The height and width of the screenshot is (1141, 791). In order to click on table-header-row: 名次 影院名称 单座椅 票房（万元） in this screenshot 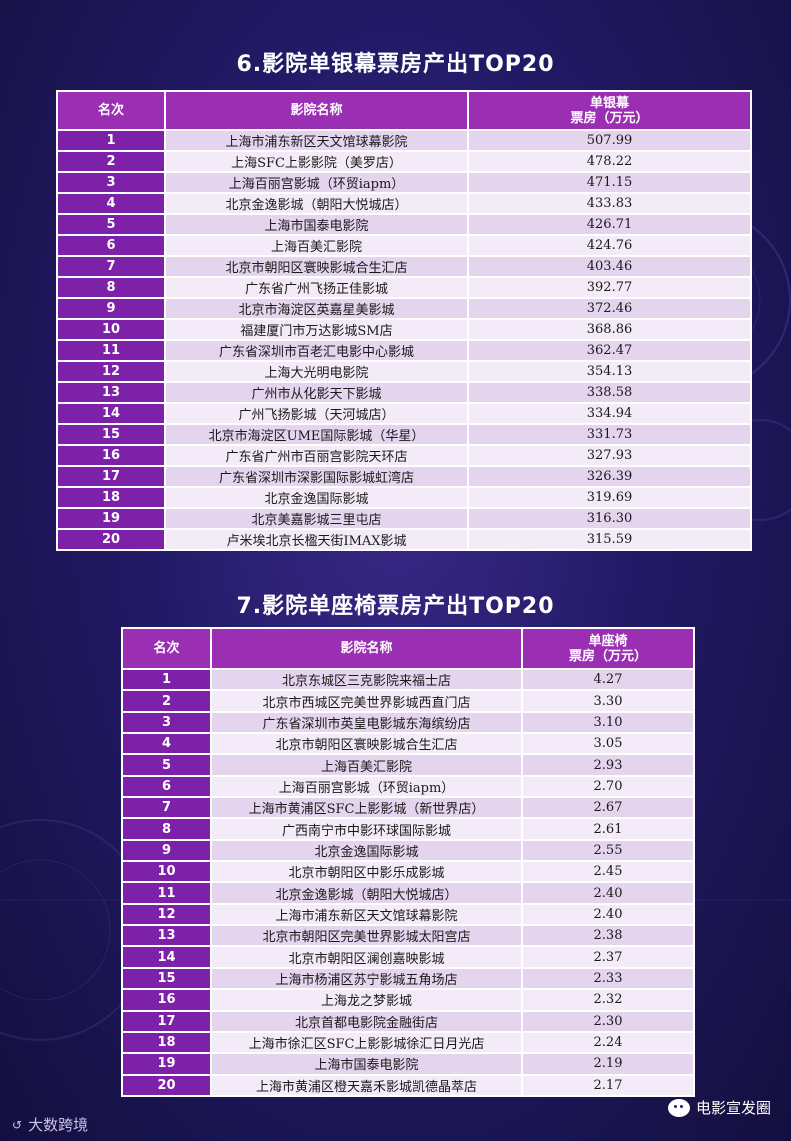, I will do `click(408, 648)`.